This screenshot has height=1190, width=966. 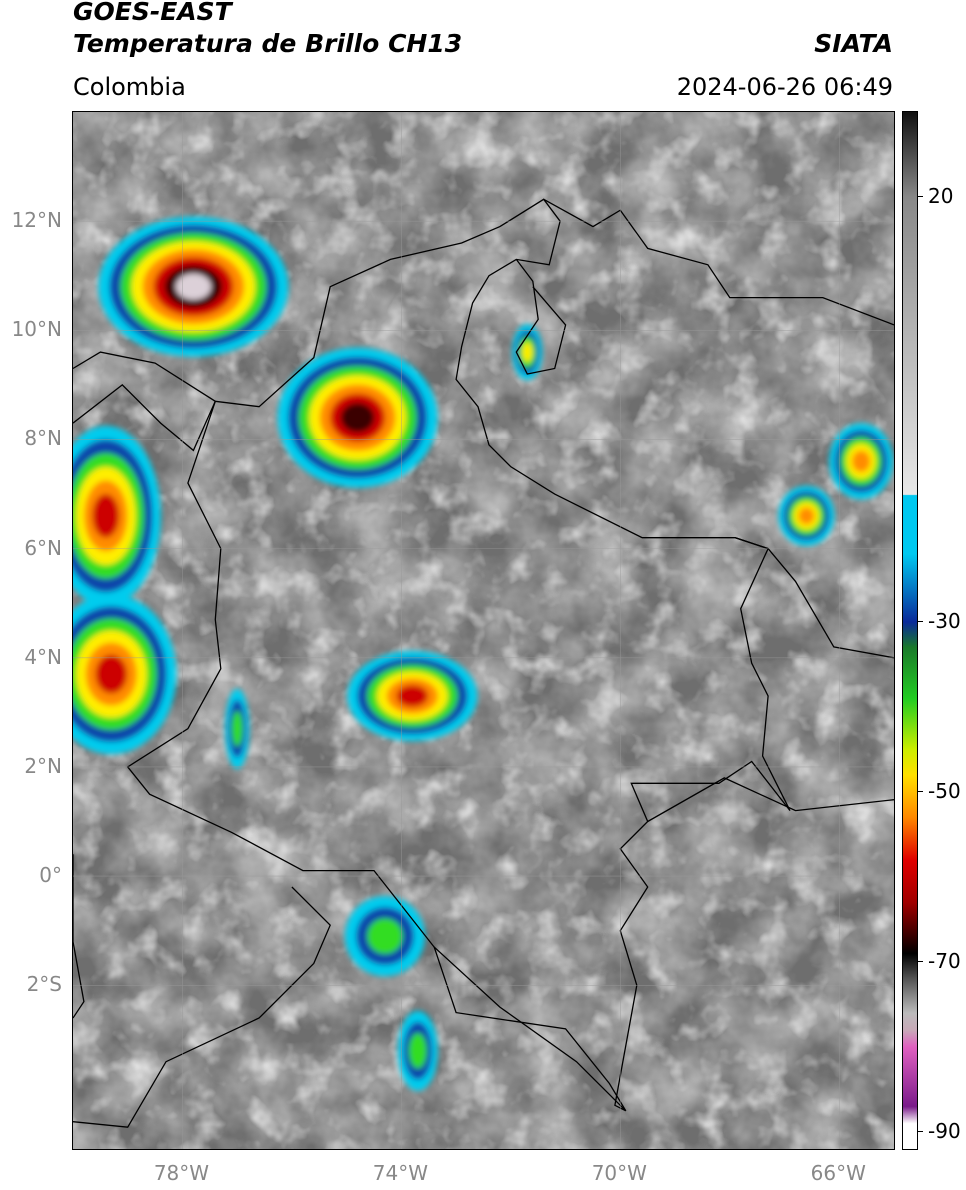 I want to click on colorbar-tick-label: -50, so click(x=944, y=791).